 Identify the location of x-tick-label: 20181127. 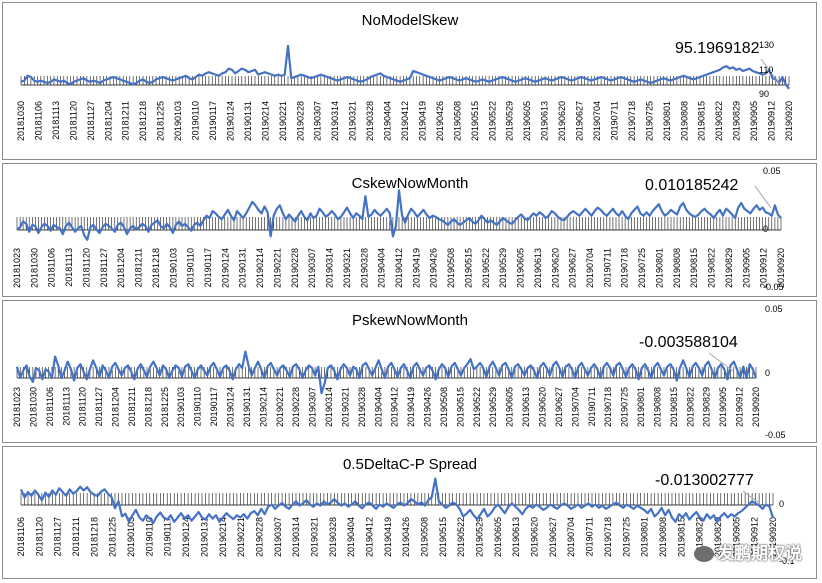
(91, 120).